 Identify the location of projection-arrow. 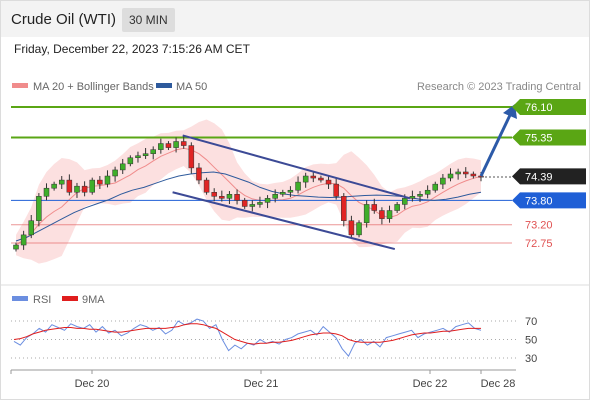
(498, 141).